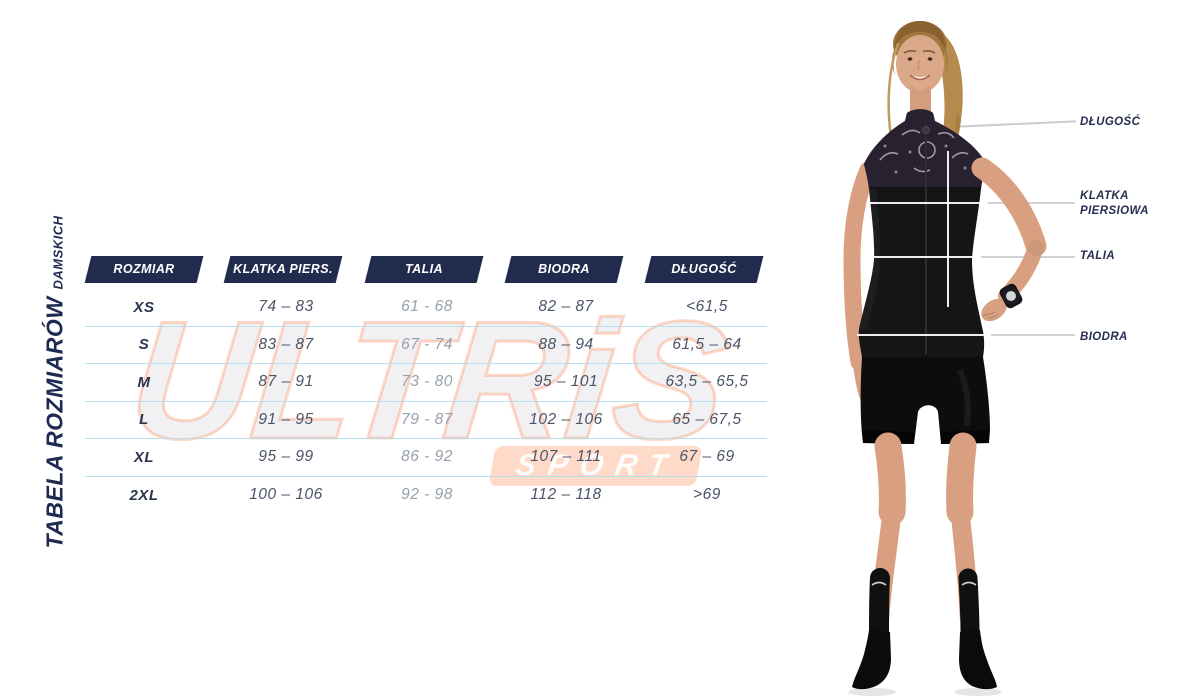  I want to click on cell-size: XS, so click(144, 307).